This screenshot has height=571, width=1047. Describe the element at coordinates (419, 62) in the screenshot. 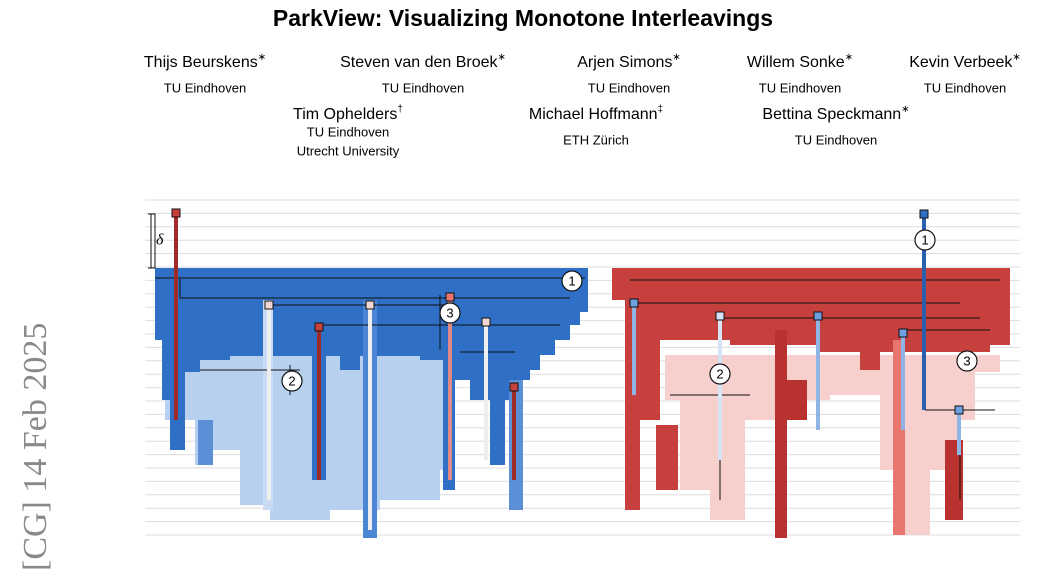

I see `name: Steven van den Broek` at that location.